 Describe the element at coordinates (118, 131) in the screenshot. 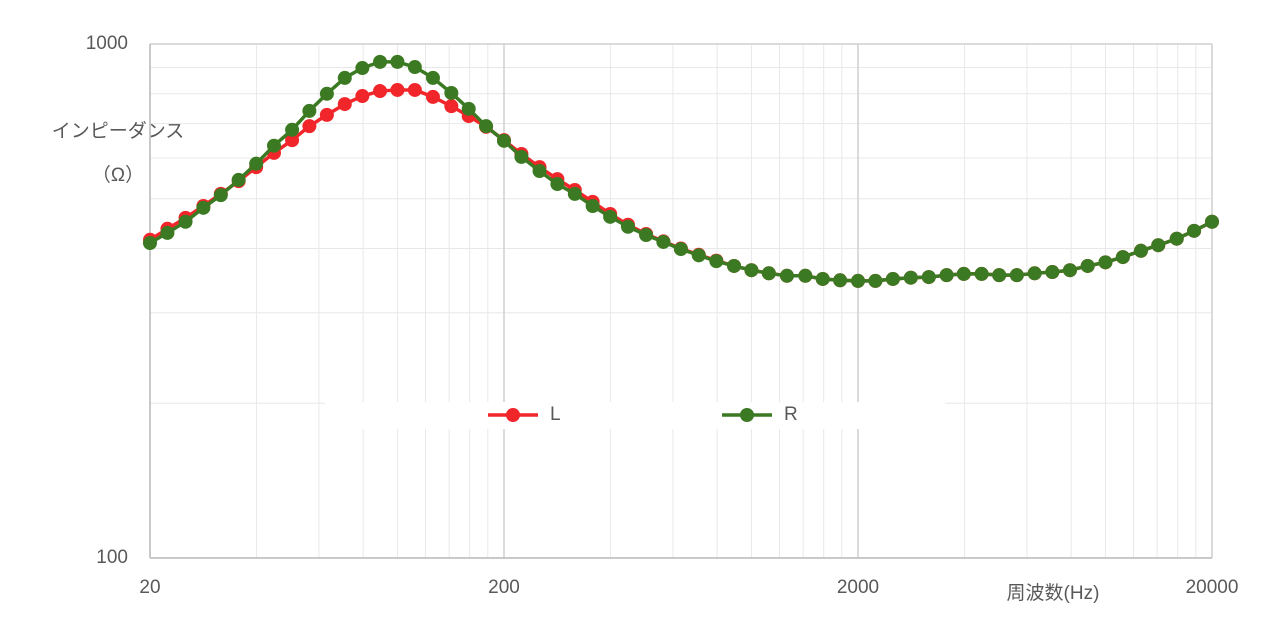

I see `y-axis-label: インピーダンス` at that location.